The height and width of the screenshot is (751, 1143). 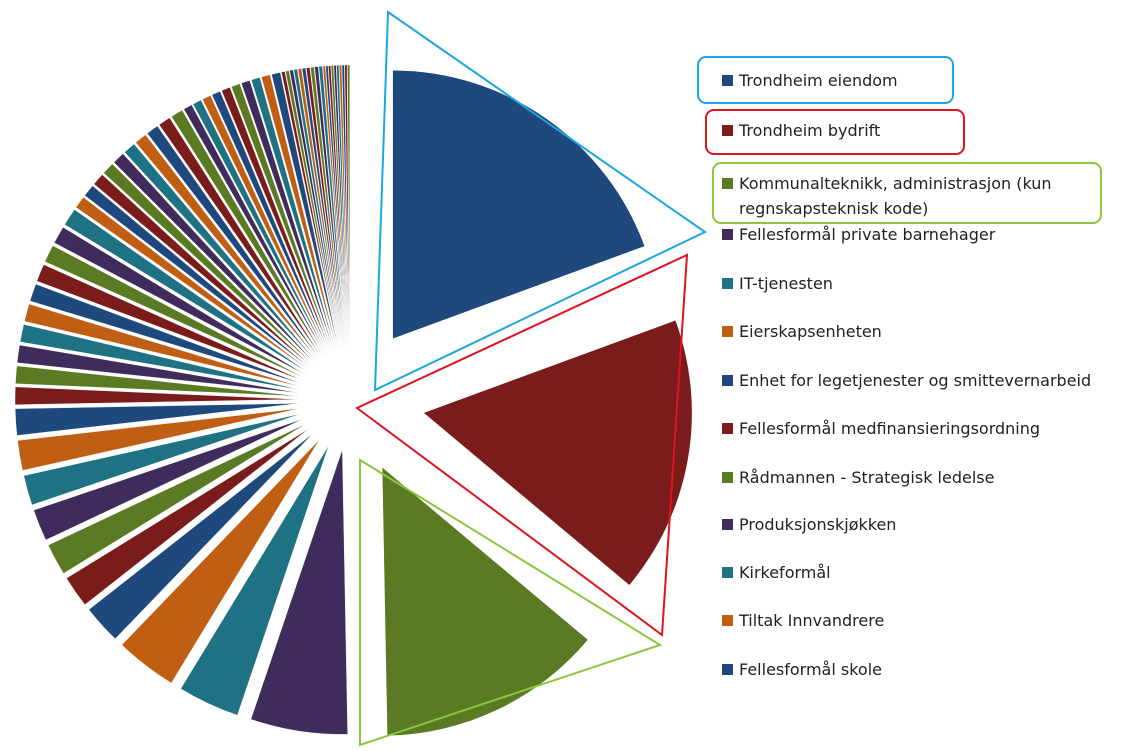 I want to click on legend-label: Trondheim eiendom, so click(x=818, y=80).